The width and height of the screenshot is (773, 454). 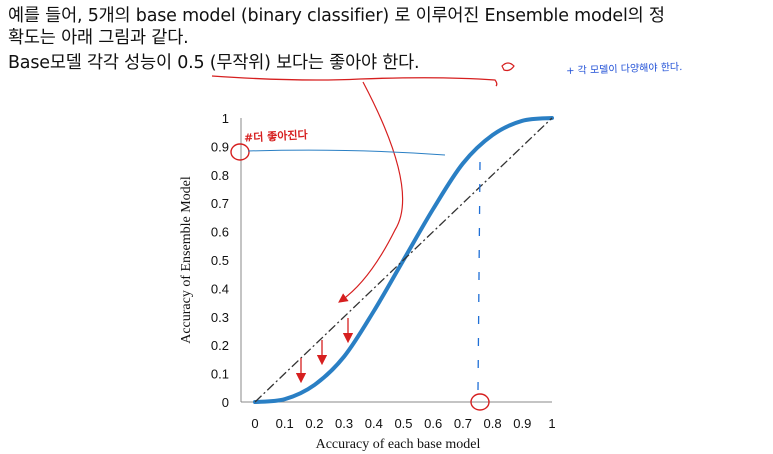 I want to click on handwritten-check-mark, so click(x=508, y=67).